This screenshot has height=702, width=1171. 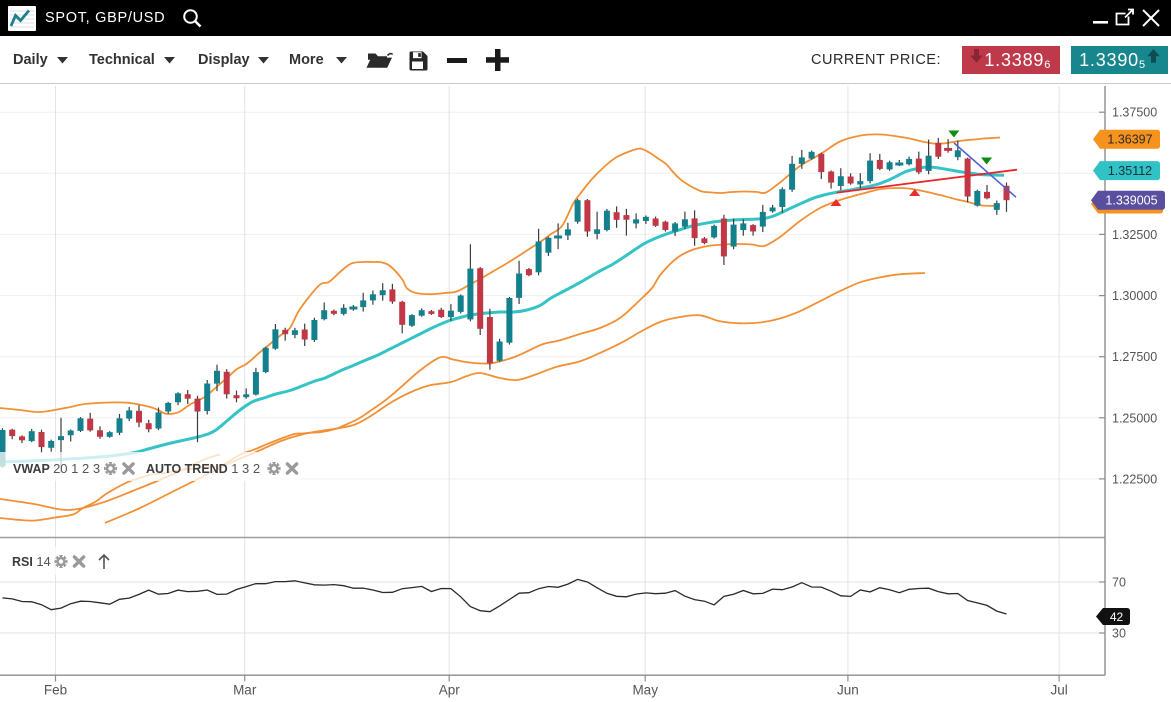 I want to click on svg-text: Apr, so click(x=450, y=690).